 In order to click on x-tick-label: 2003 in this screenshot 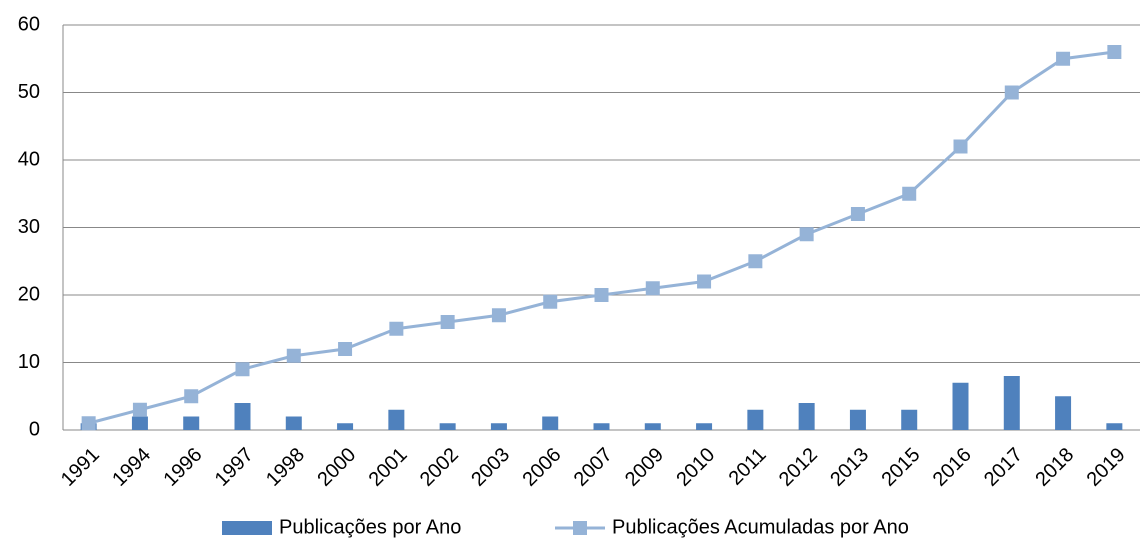, I will do `click(490, 467)`.